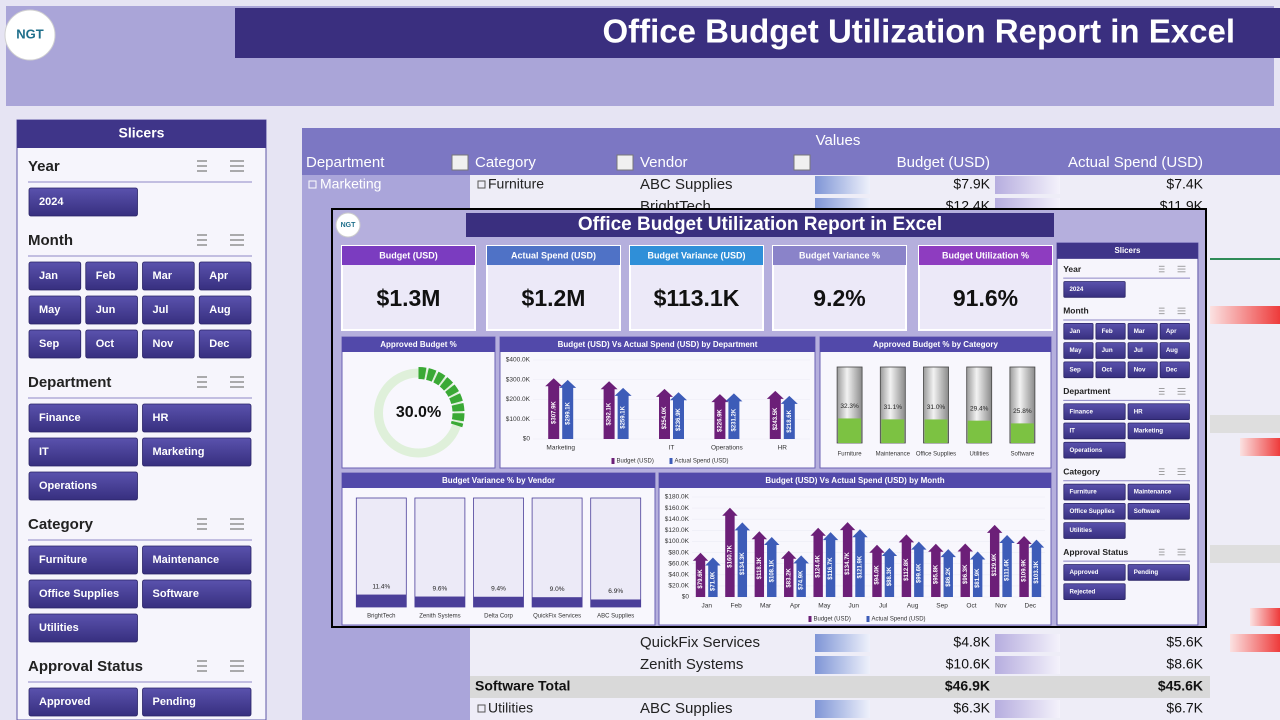  I want to click on x-tick-label: Furniture, so click(850, 455).